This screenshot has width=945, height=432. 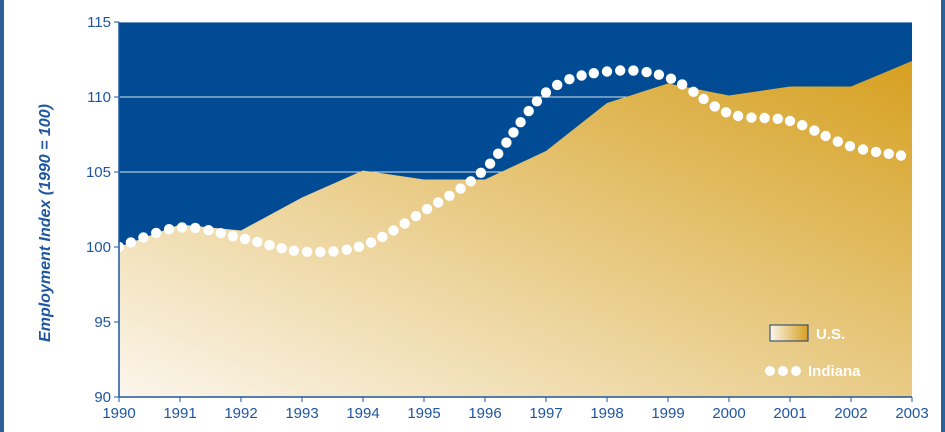 What do you see at coordinates (943, 216) in the screenshot?
I see `right-border` at bounding box center [943, 216].